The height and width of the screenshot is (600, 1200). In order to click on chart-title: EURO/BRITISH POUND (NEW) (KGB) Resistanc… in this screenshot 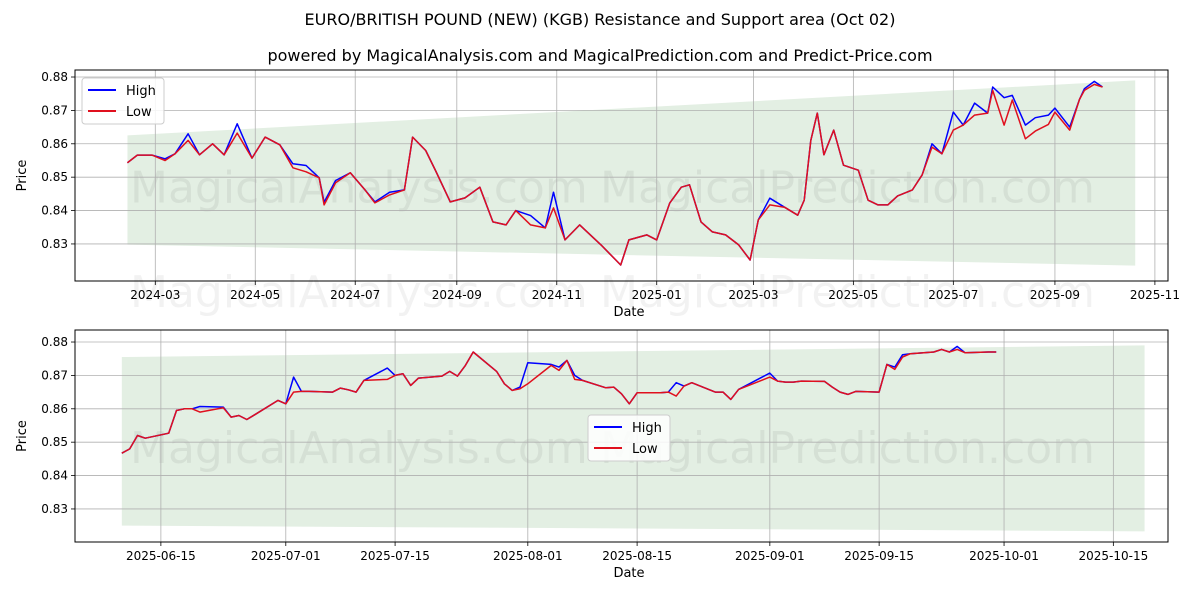, I will do `click(600, 19)`.